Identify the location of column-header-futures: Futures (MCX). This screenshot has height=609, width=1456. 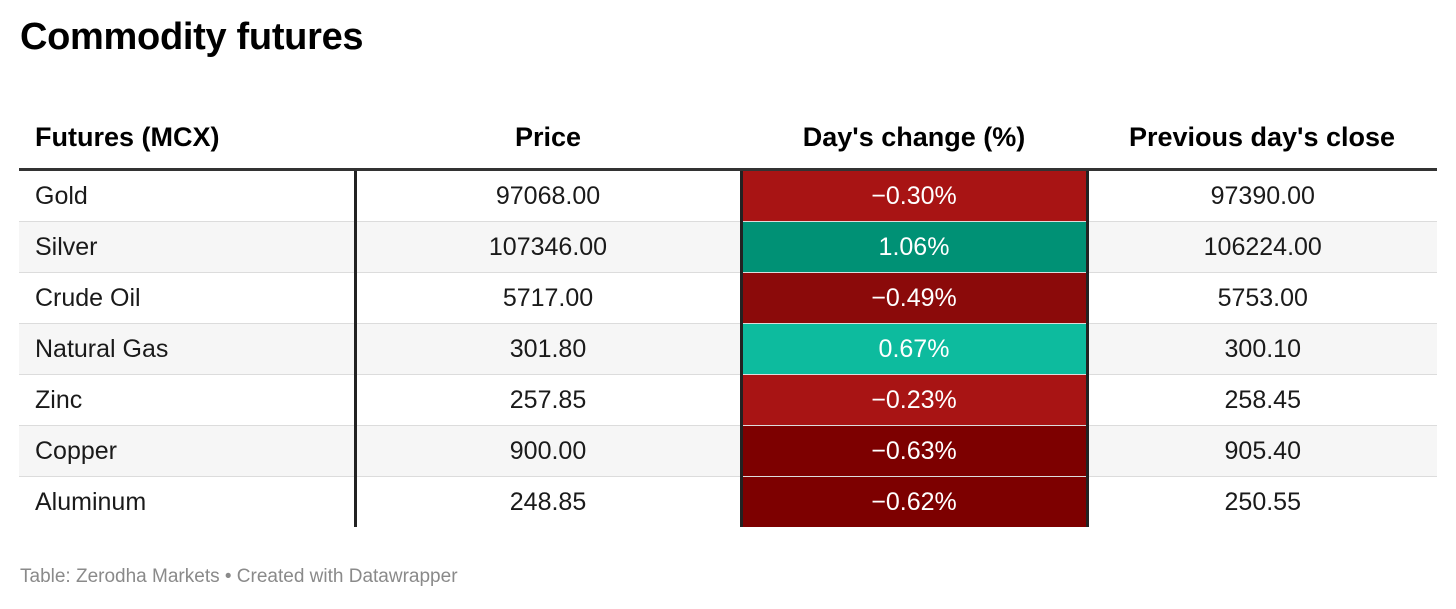
(187, 139).